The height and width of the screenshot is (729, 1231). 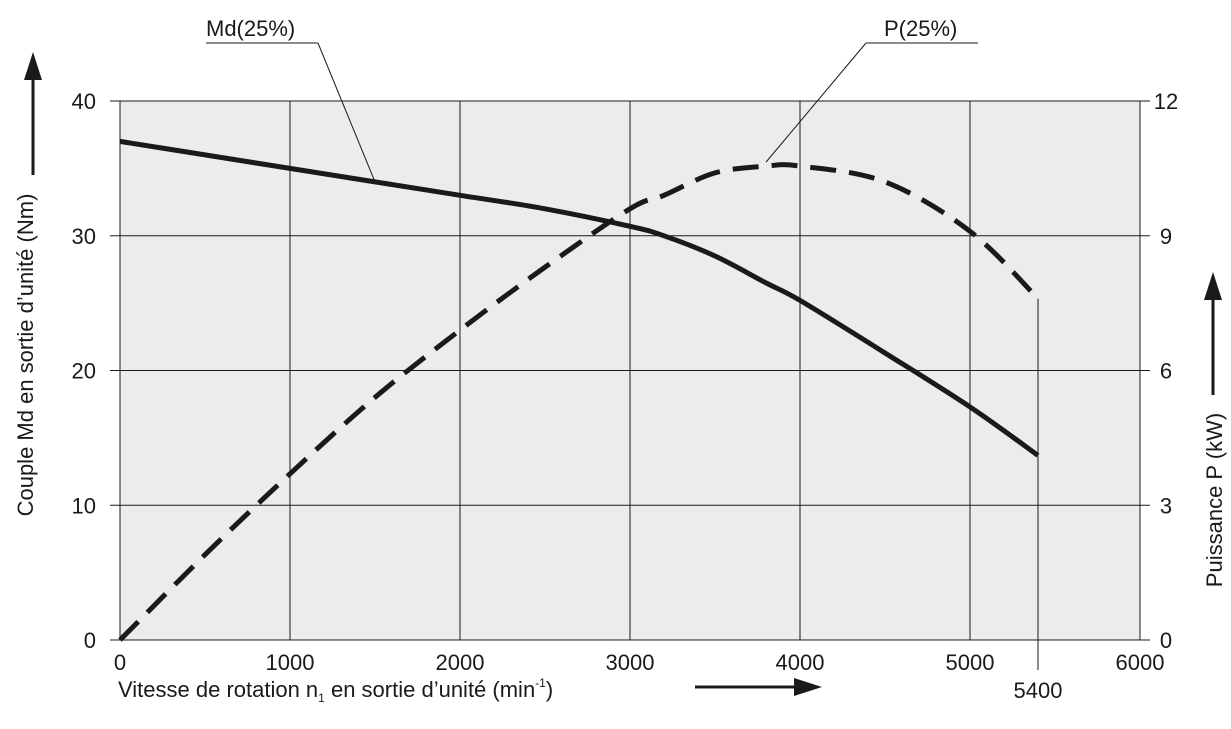 I want to click on x-tick-label: 6000, so click(x=1140, y=662).